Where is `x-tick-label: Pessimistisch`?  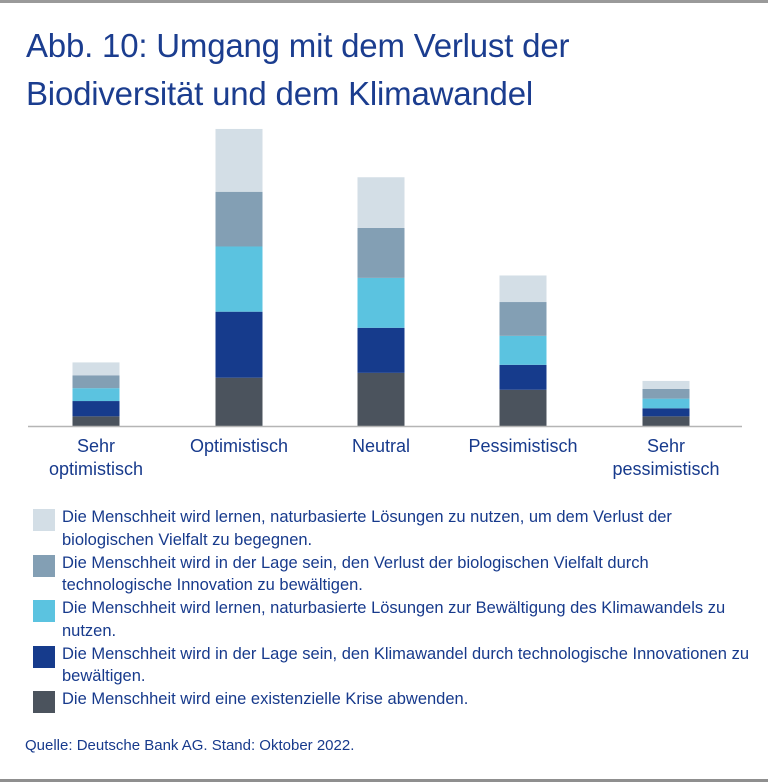 x-tick-label: Pessimistisch is located at coordinates (522, 446).